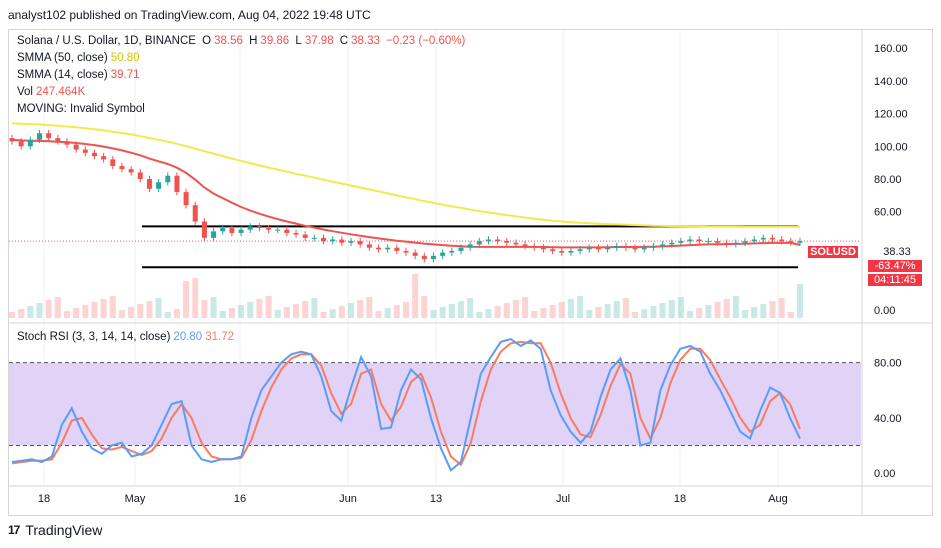 The height and width of the screenshot is (548, 941). Describe the element at coordinates (436, 499) in the screenshot. I see `time-tick-label: 13` at that location.